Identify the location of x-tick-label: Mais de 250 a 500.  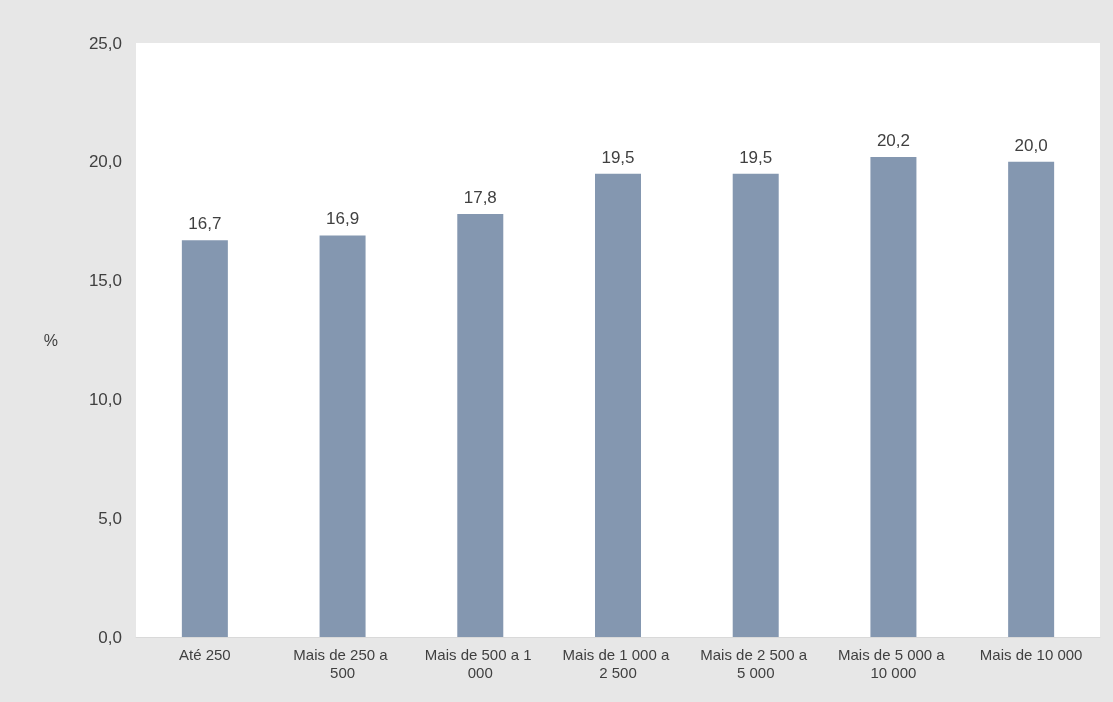
(342, 663).